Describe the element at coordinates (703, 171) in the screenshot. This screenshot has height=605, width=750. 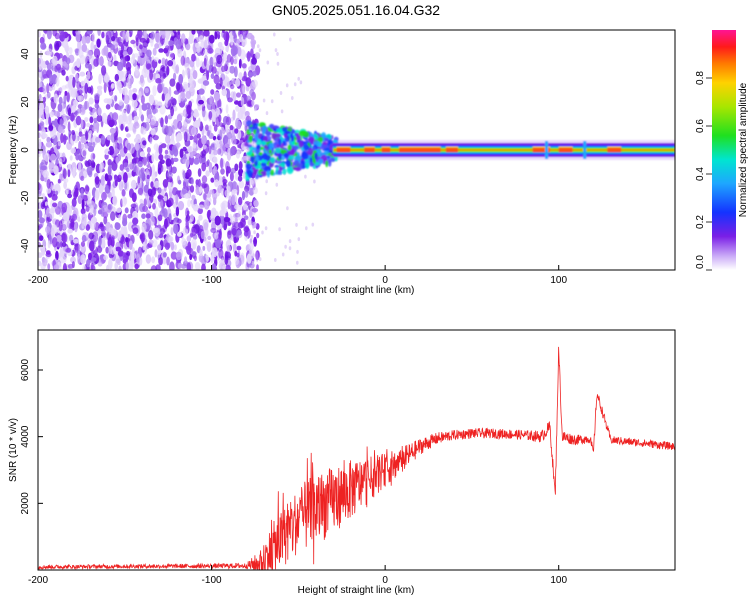
I see `colorbar-ticks: 0.0 0.2 0.4 0.6 0.8` at that location.